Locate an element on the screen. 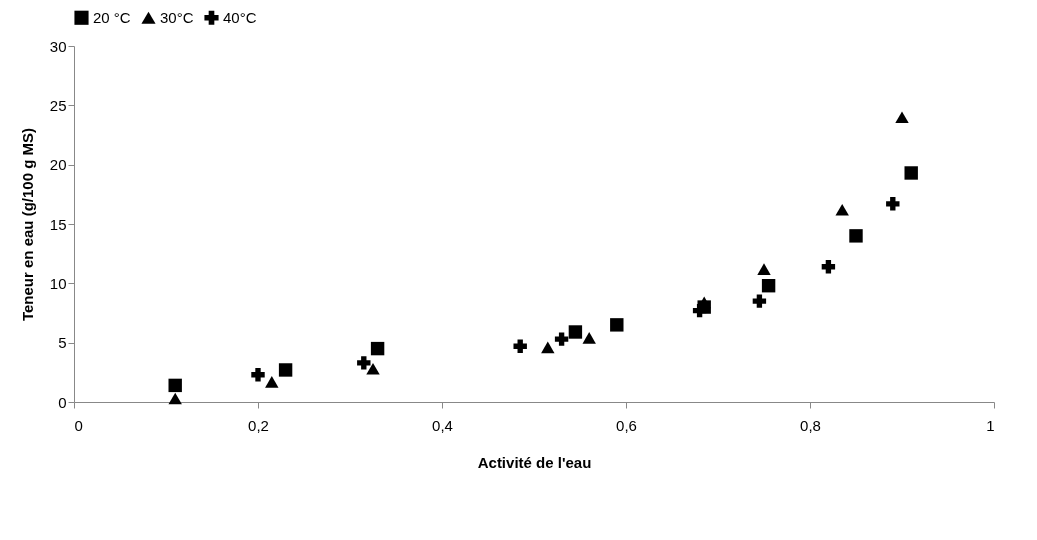 The width and height of the screenshot is (1037, 540). legend-label: 20 °C is located at coordinates (112, 17).